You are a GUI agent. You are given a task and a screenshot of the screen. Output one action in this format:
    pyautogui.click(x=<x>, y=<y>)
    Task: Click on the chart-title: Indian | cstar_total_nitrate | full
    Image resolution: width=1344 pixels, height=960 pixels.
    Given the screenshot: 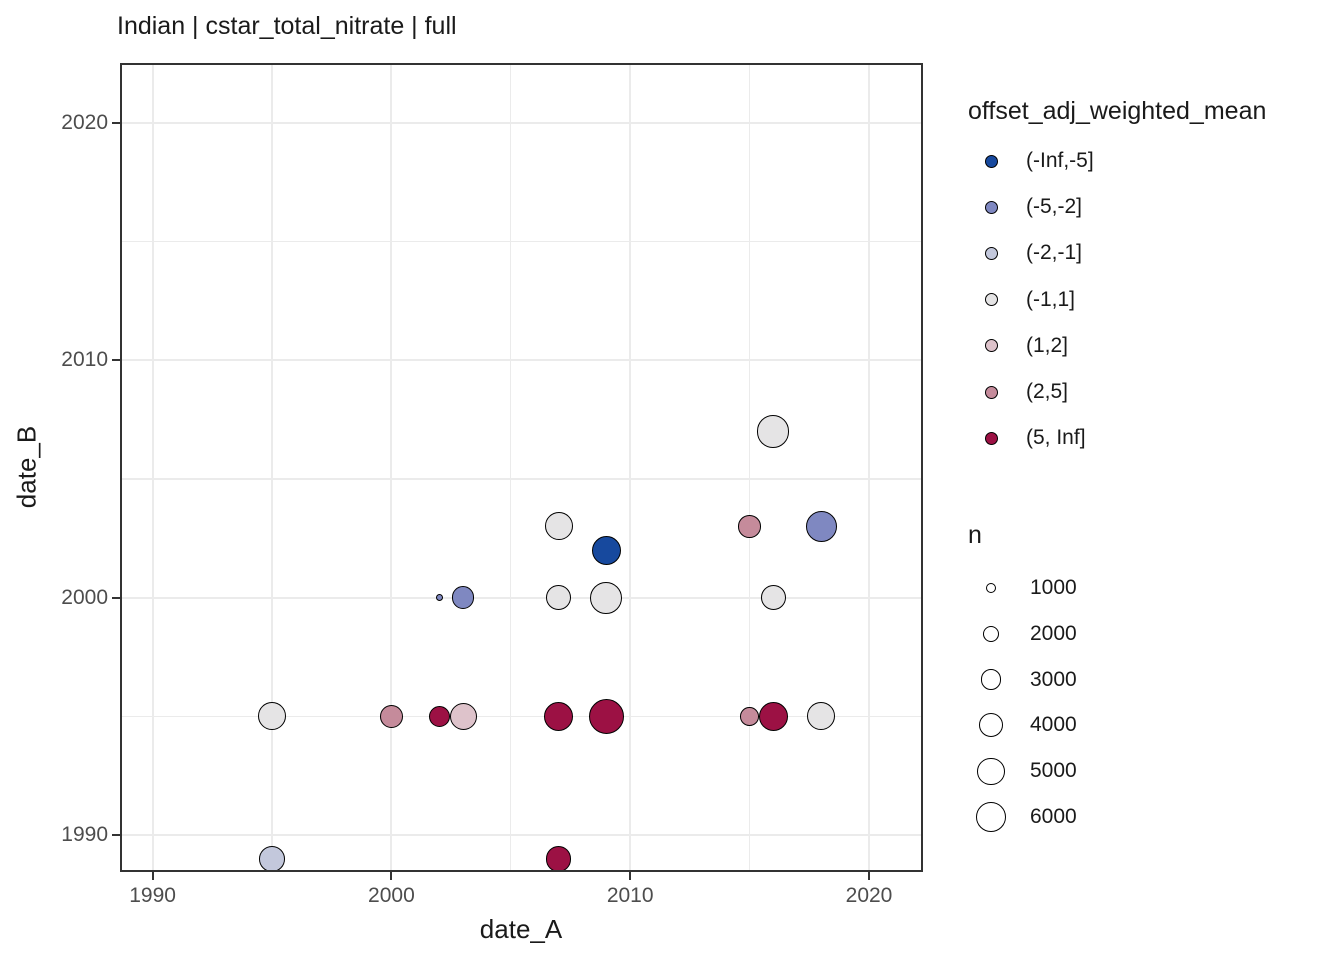 What is the action you would take?
    pyautogui.click(x=287, y=26)
    